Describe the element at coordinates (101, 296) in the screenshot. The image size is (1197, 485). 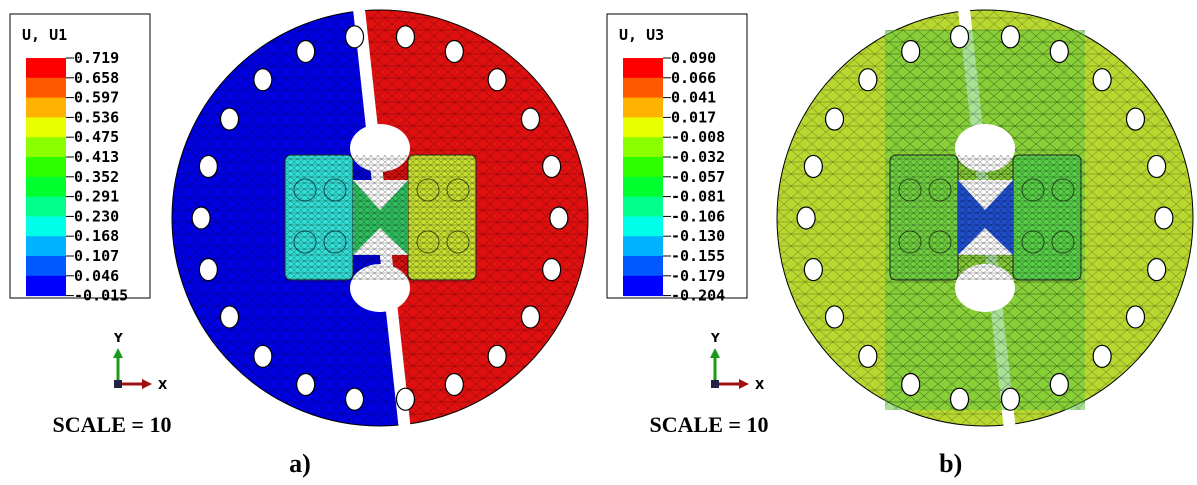
I see `legend-label: -0.015` at that location.